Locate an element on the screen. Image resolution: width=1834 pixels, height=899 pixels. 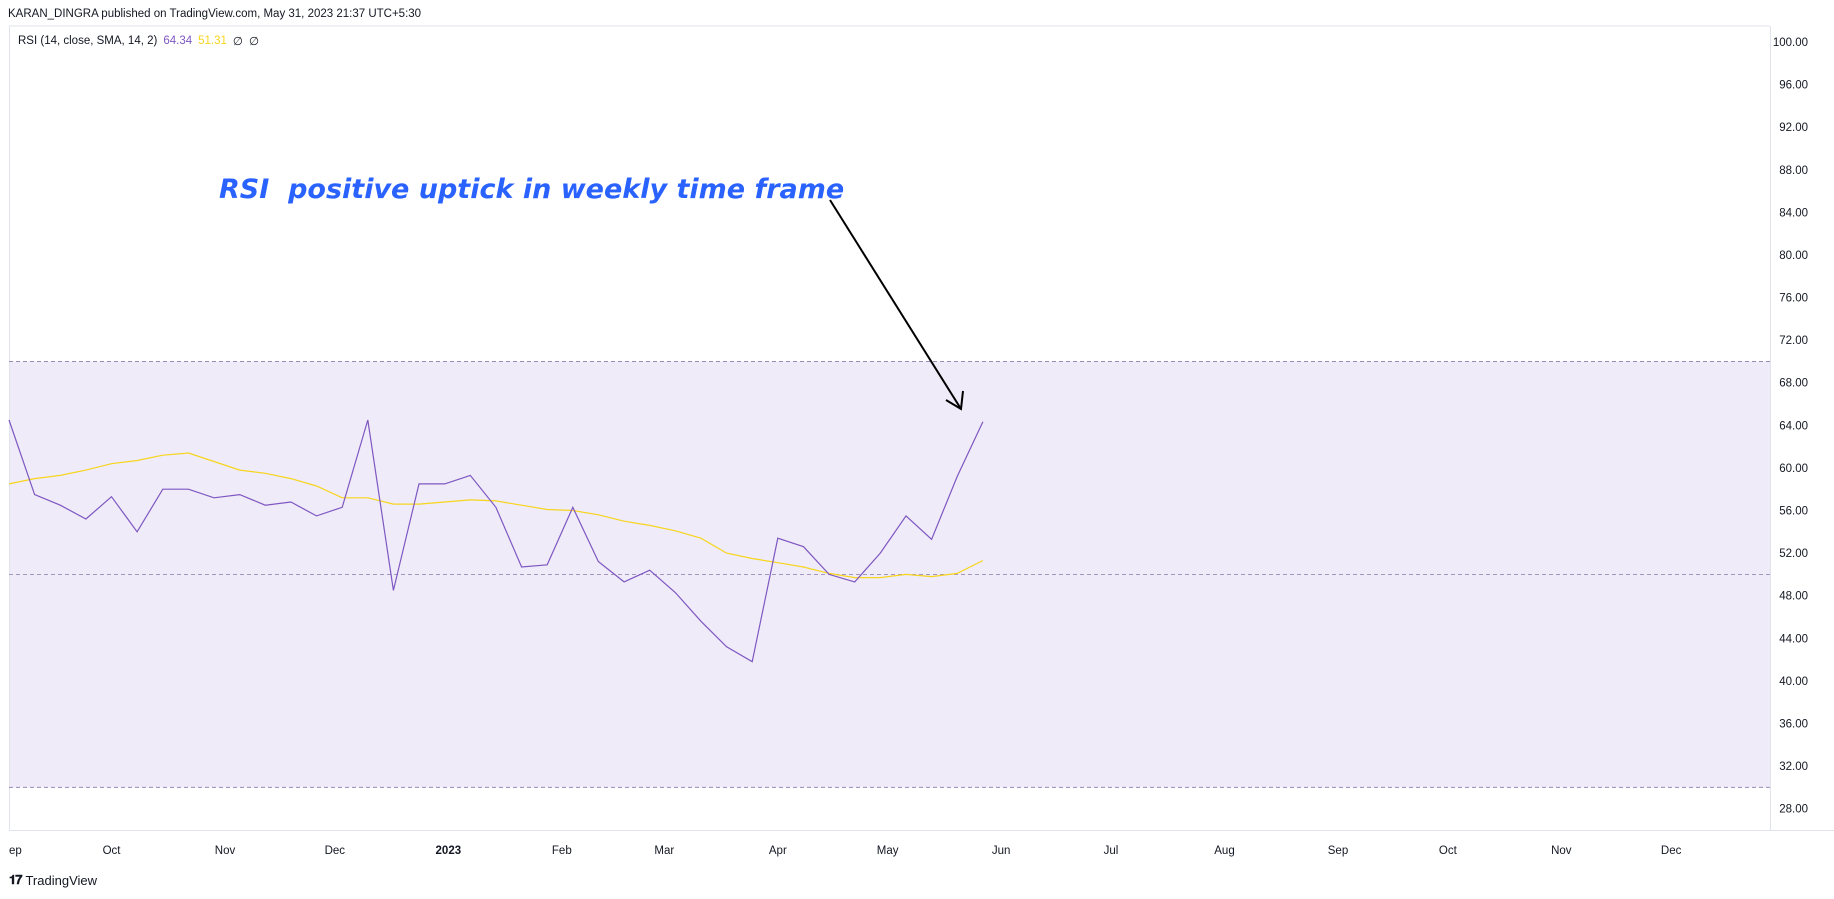
y-tick-label: 84.00 is located at coordinates (1793, 213).